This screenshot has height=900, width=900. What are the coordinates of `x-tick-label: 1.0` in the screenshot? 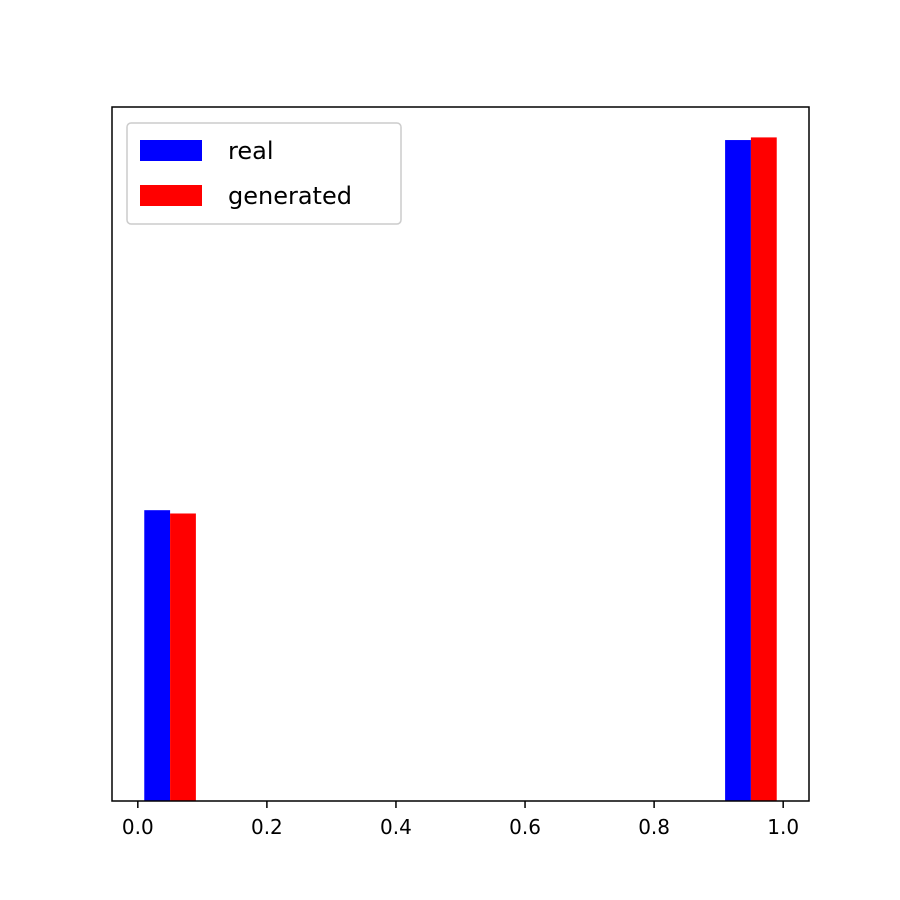 It's located at (783, 827).